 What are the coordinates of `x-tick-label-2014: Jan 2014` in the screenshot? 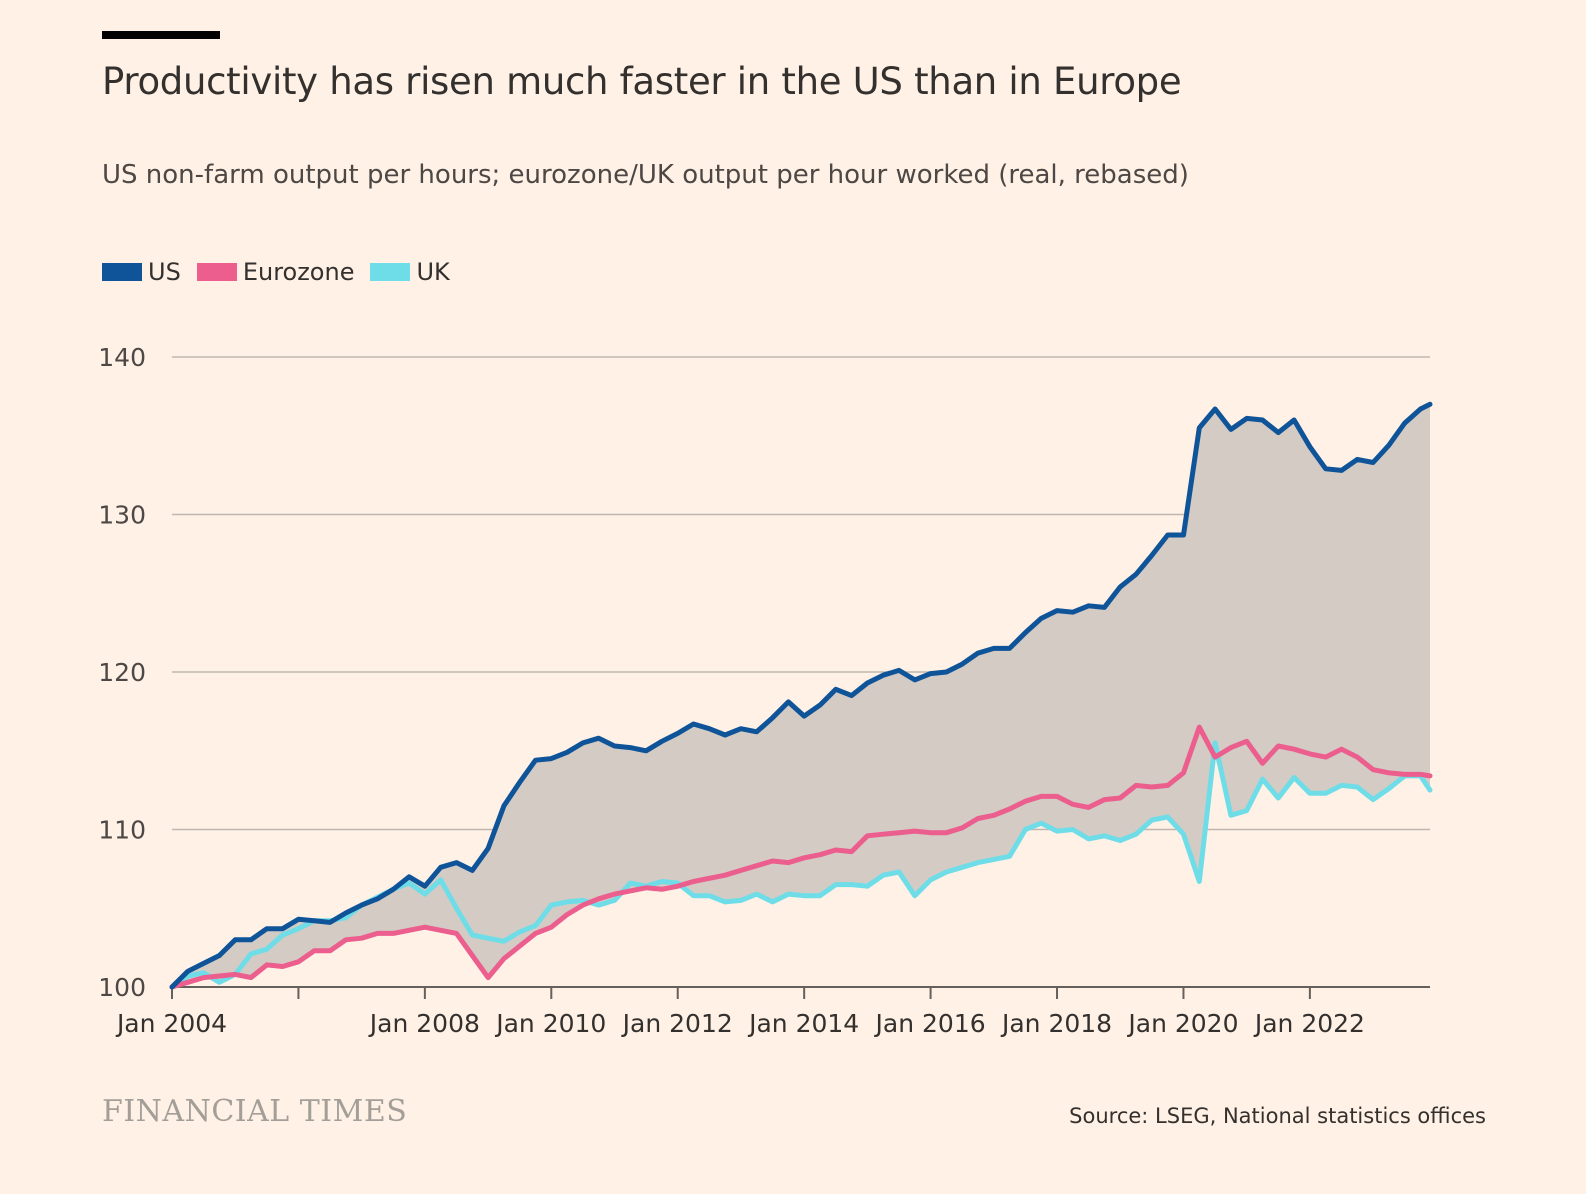 It's located at (803, 1023).